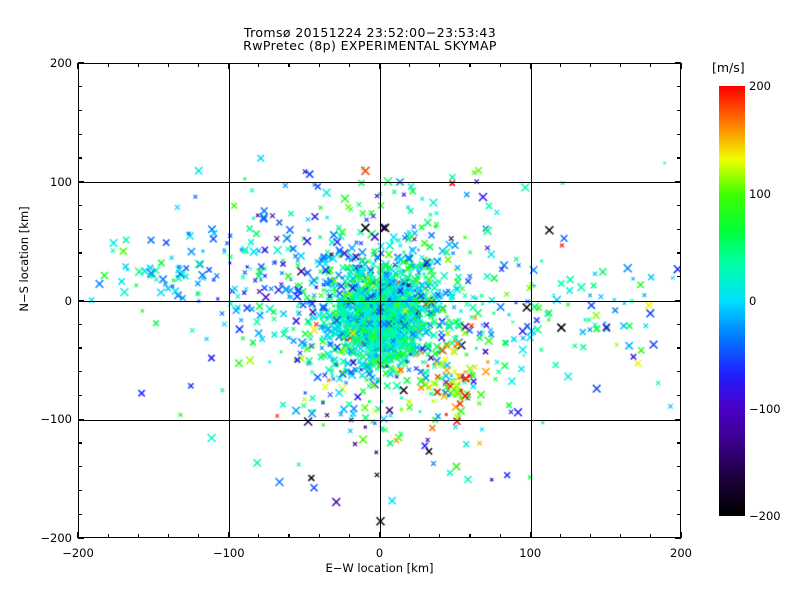 This screenshot has height=600, width=800. What do you see at coordinates (753, 301) in the screenshot?
I see `colorbar-tick-label: 0` at bounding box center [753, 301].